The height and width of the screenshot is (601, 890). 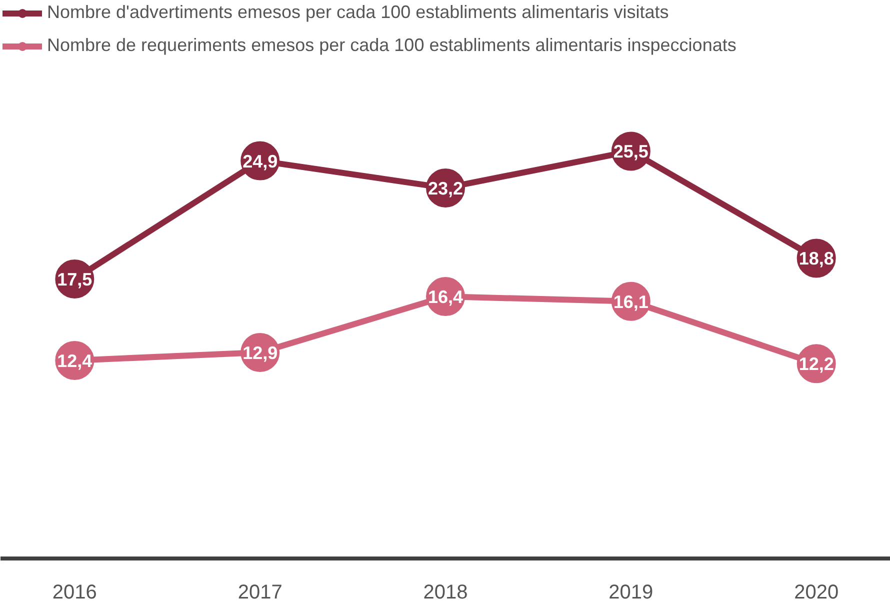 I want to click on data-label: 12,4, so click(x=74, y=360).